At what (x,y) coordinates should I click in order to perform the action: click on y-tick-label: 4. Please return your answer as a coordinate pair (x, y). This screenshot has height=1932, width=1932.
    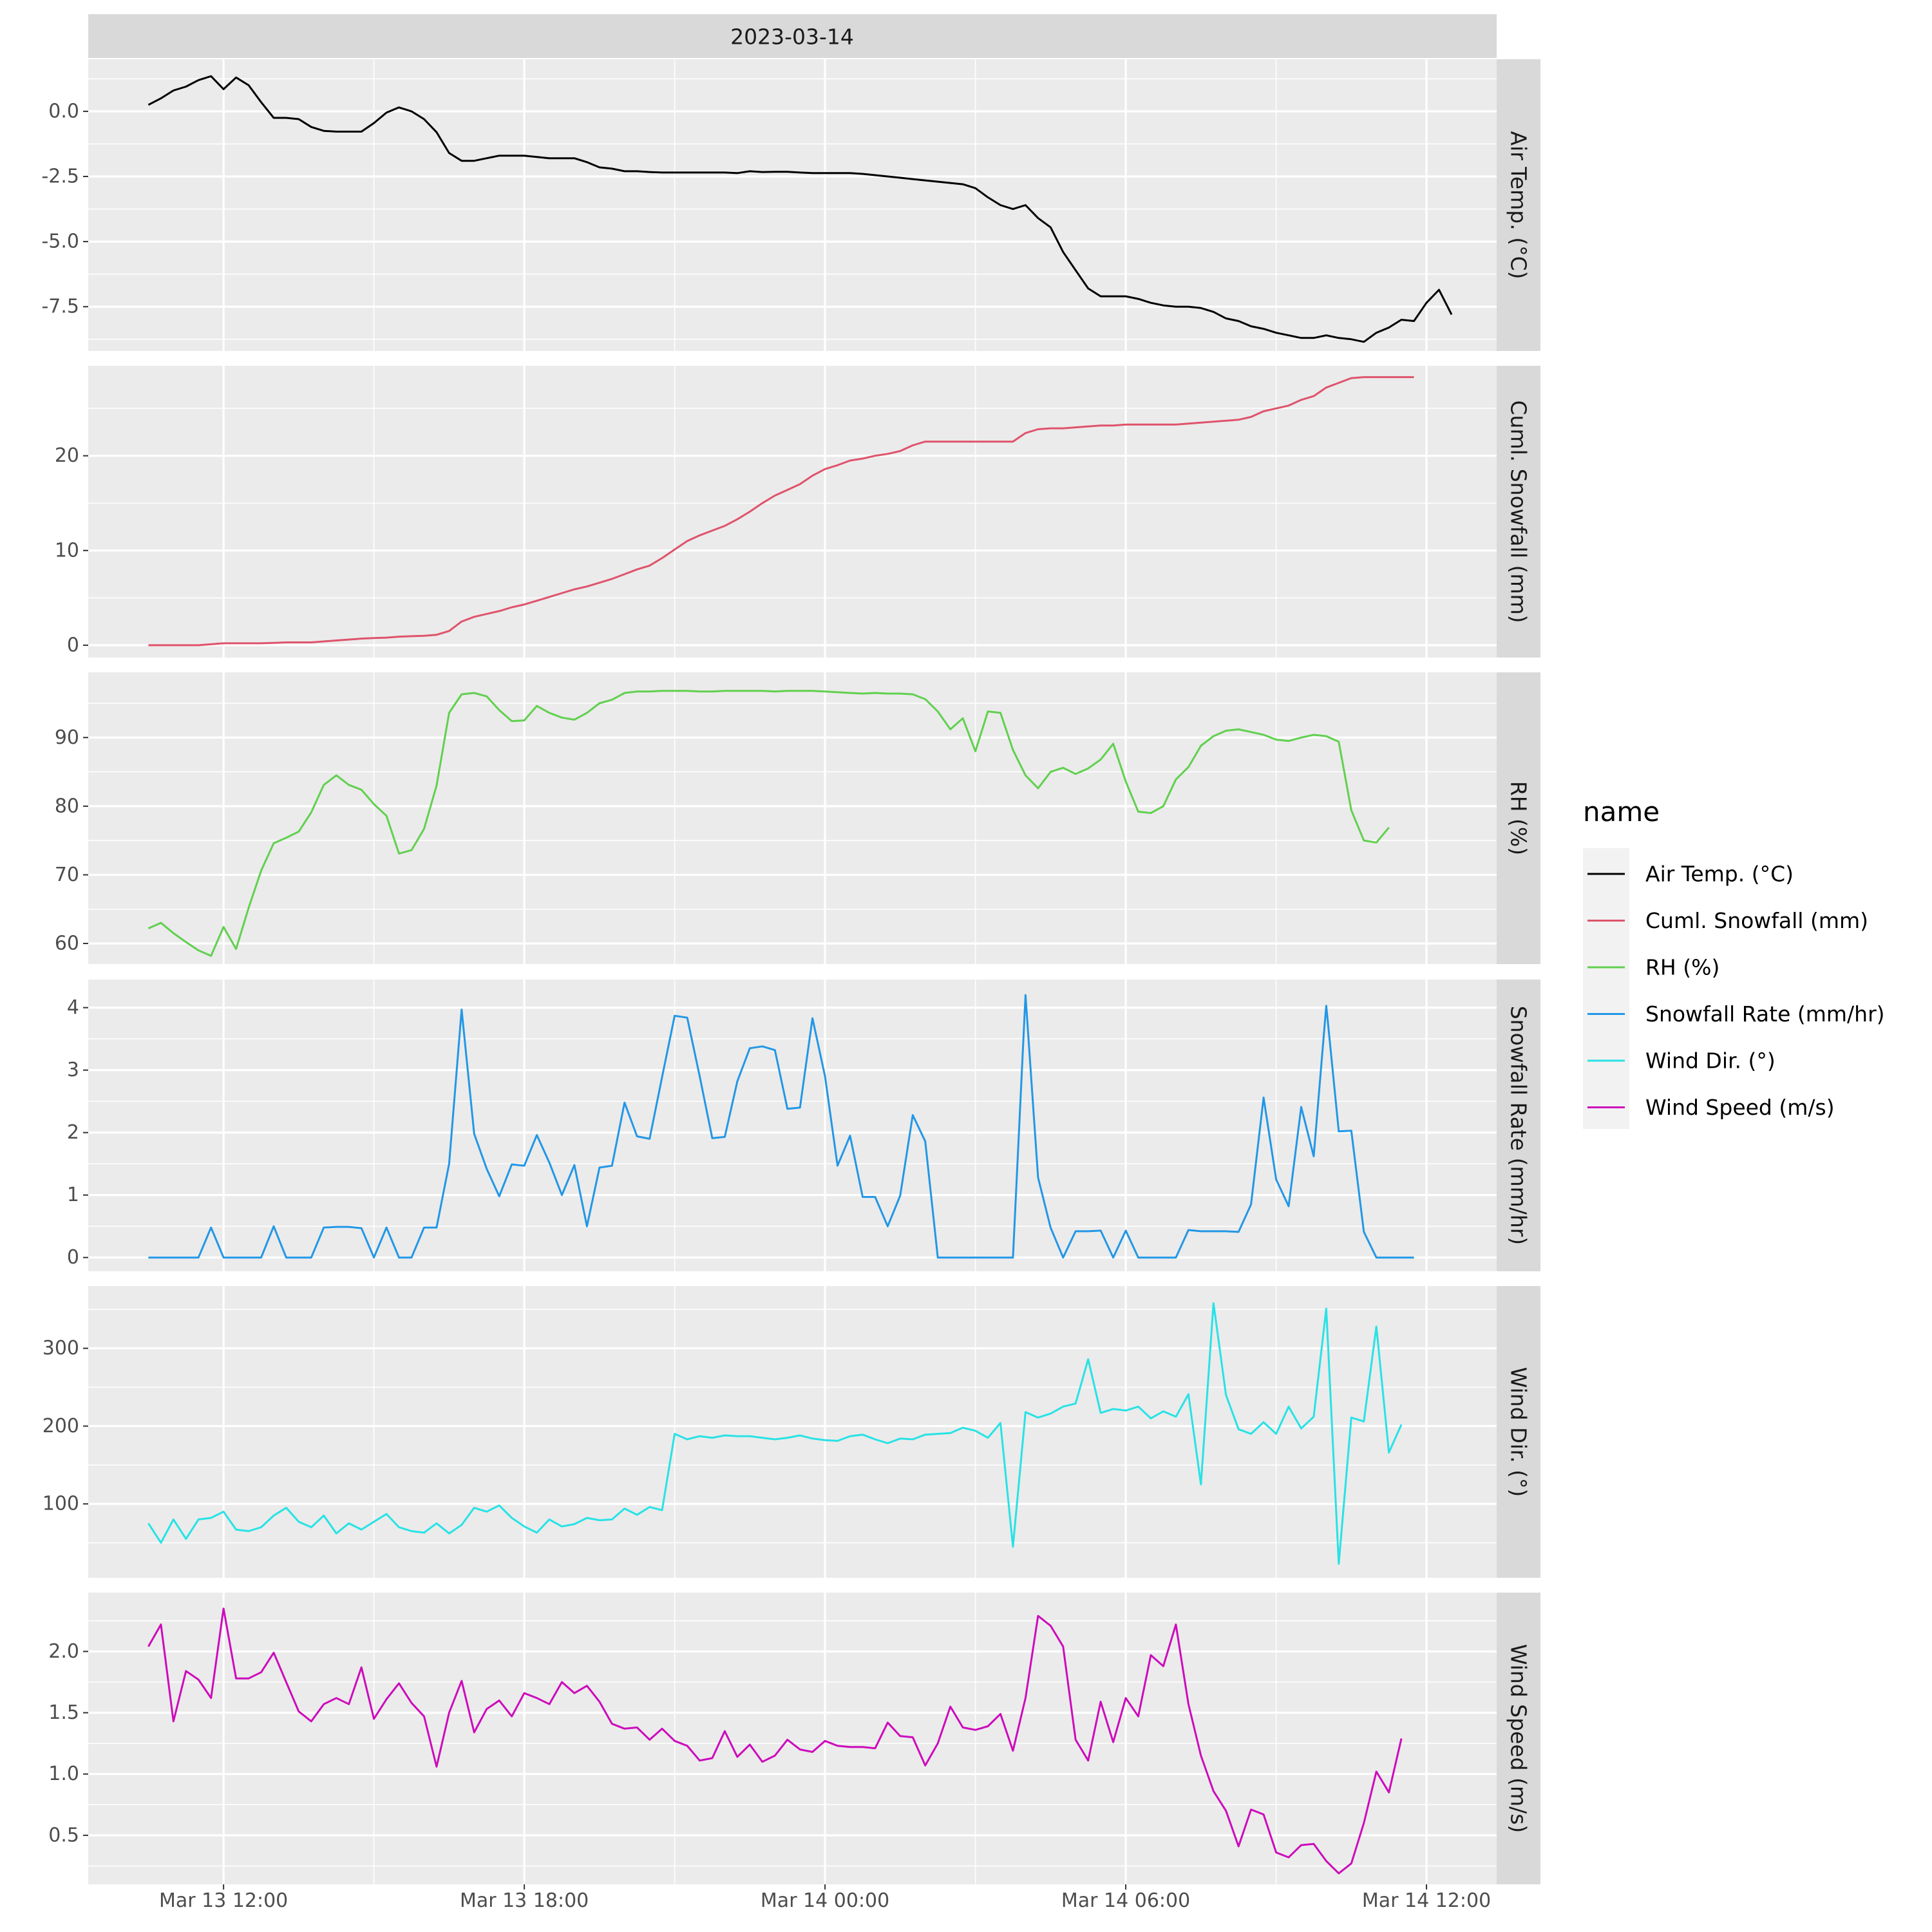
    Looking at the image, I should click on (73, 1008).